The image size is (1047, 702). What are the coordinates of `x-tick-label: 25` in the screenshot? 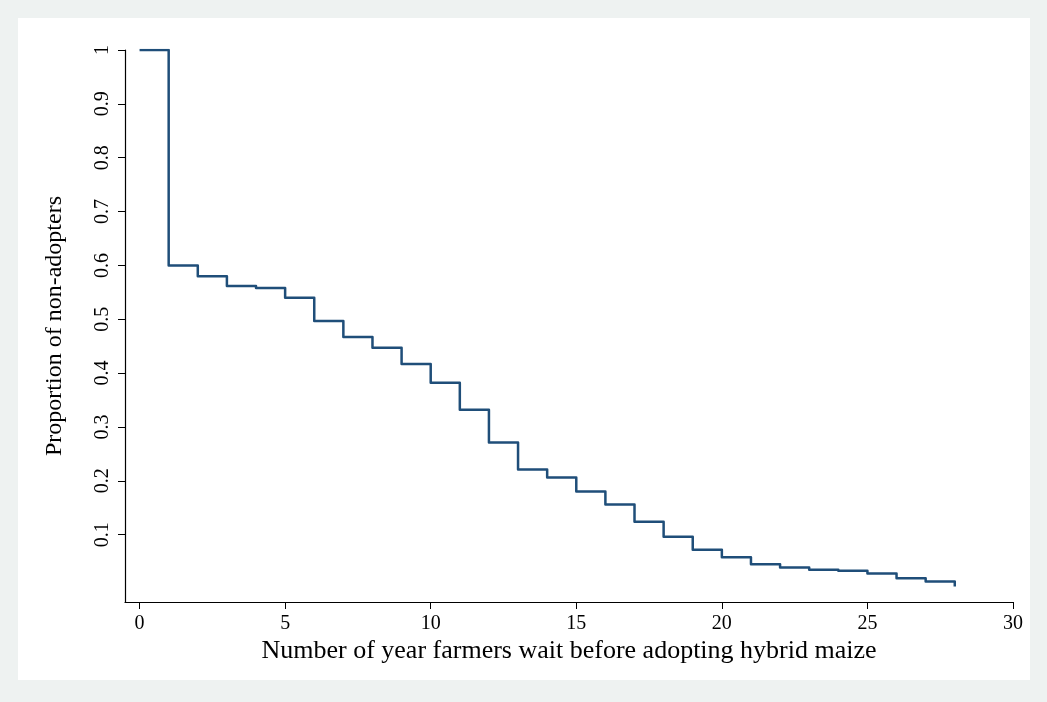 It's located at (867, 622).